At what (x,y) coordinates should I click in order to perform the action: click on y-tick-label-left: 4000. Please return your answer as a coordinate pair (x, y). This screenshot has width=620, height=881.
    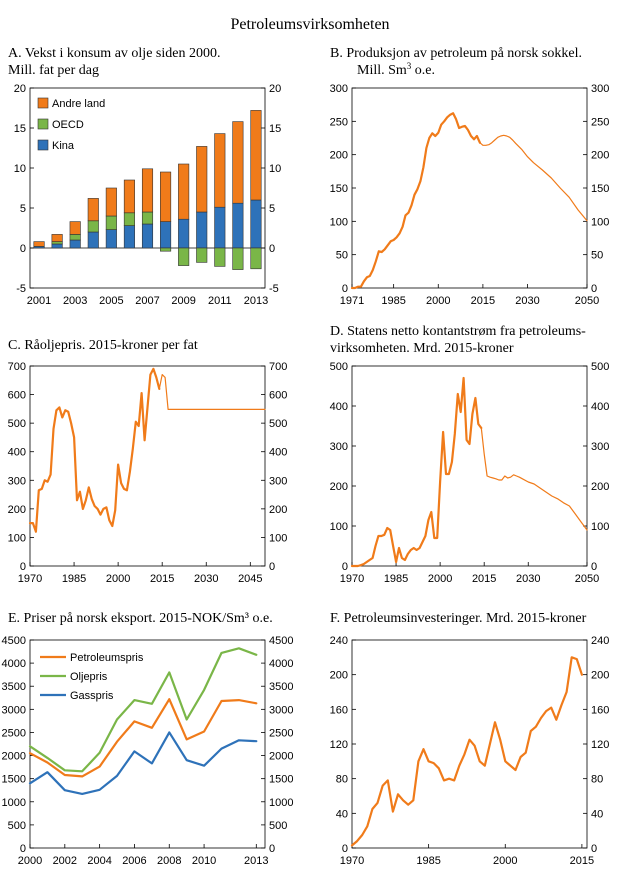
    Looking at the image, I should click on (14, 664).